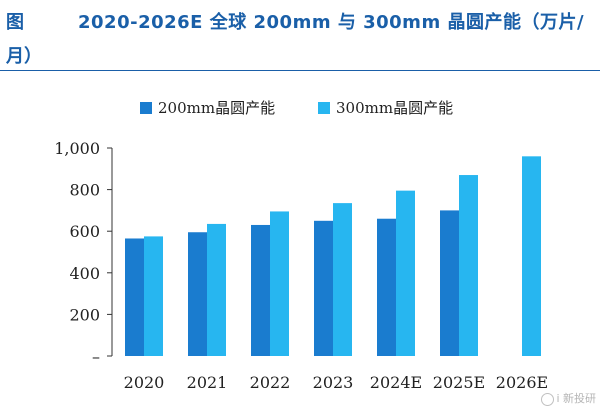  Describe the element at coordinates (296, 108) in the screenshot. I see `chart-legend: 200mm晶圆产能 300mm晶圆产能` at that location.